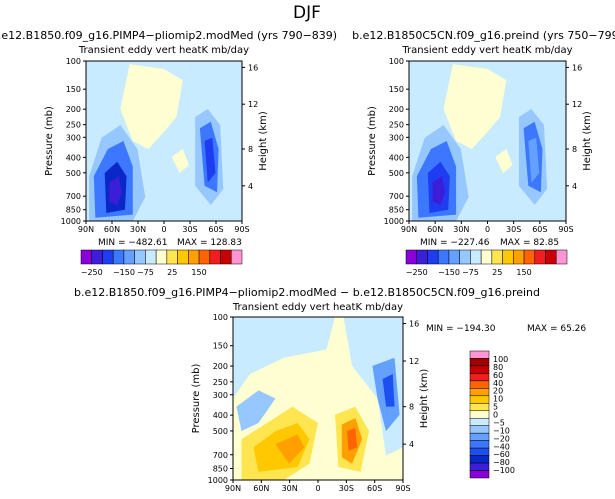  Describe the element at coordinates (352, 439) in the screenshot. I see `contour-pos-sh-core` at that location.